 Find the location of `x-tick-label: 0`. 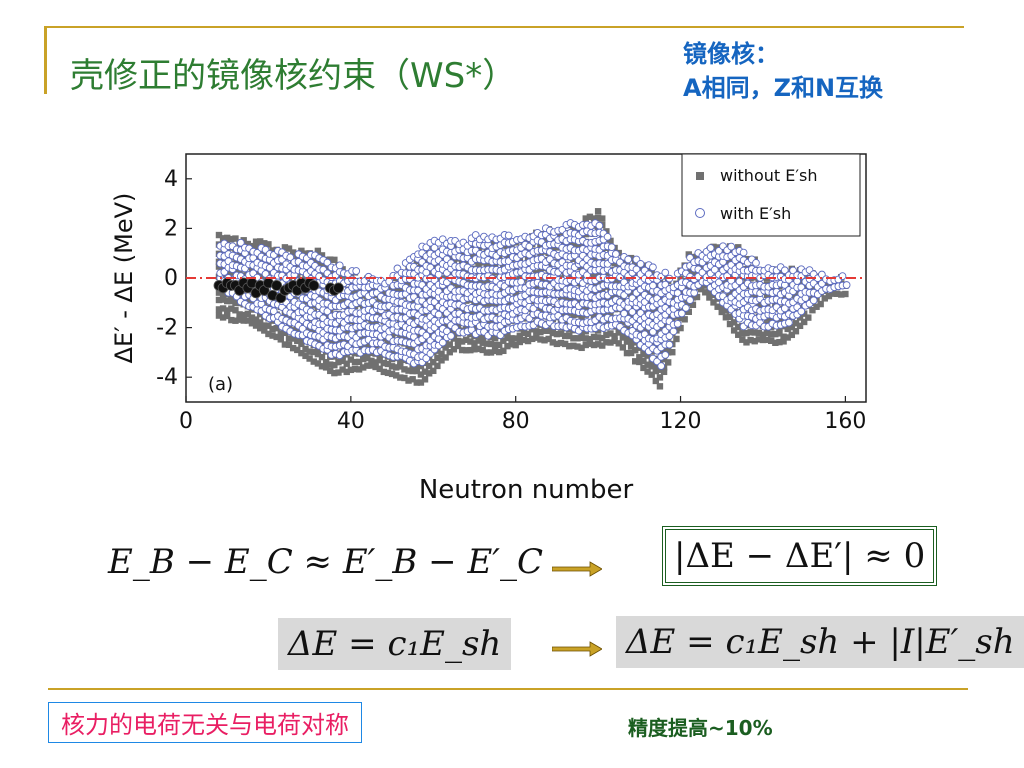

x-tick-label: 0 is located at coordinates (186, 421).